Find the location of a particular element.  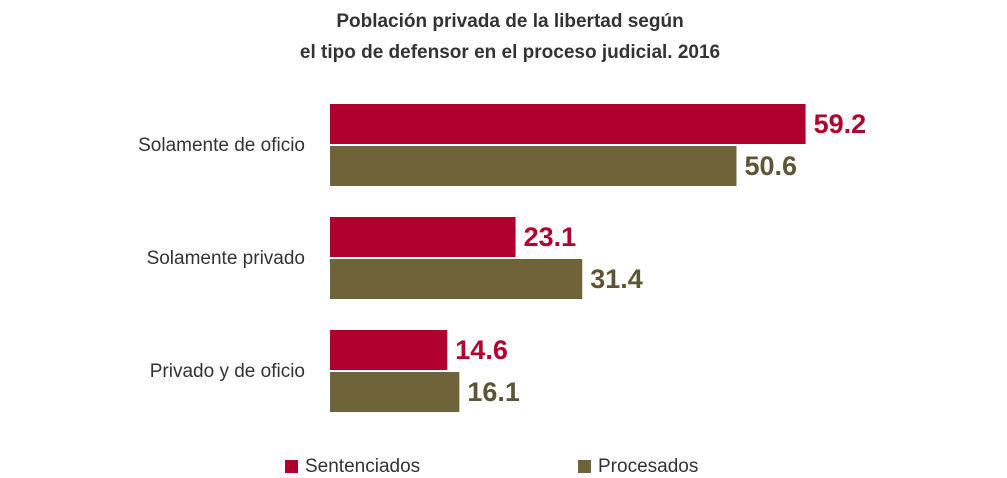

value-label: 16.1 is located at coordinates (493, 392).